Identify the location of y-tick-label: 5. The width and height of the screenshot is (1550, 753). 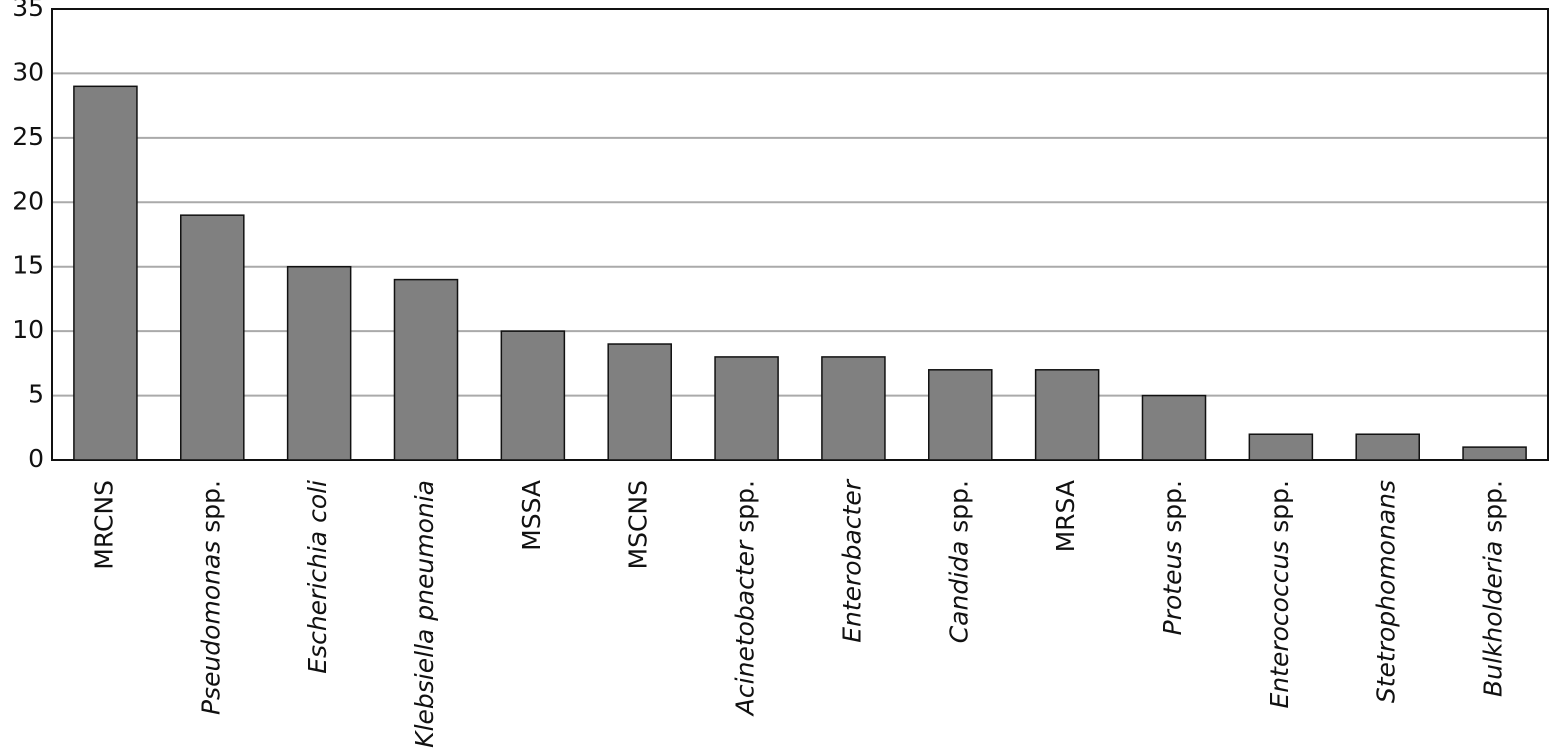
(36, 394).